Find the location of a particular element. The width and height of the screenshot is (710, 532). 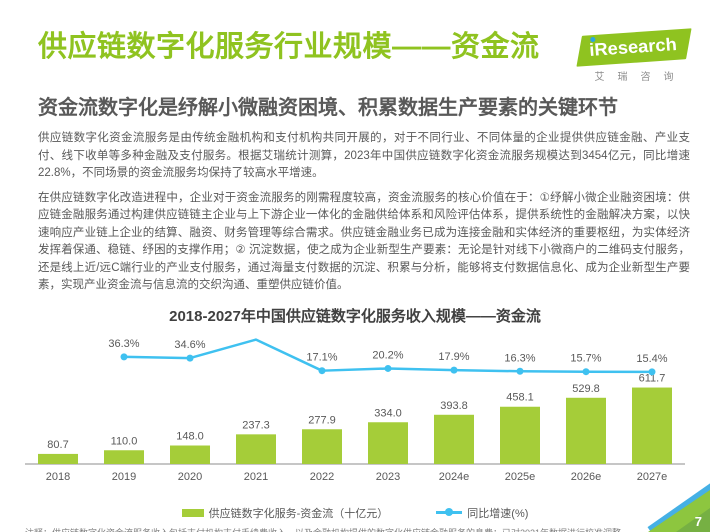

bar-2024e is located at coordinates (454, 439).